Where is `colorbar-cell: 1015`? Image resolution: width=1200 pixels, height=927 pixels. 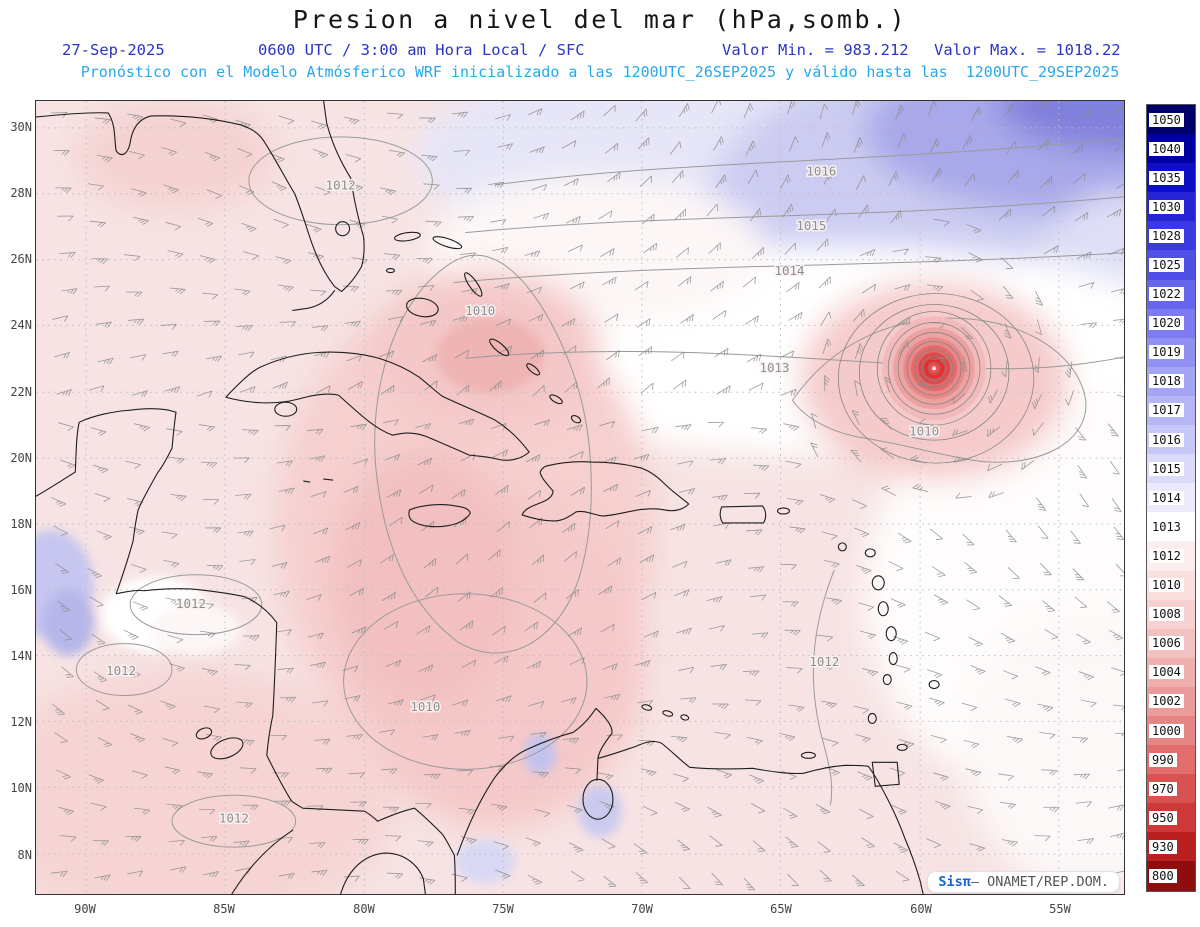
colorbar-cell: 1015 is located at coordinates (1171, 469).